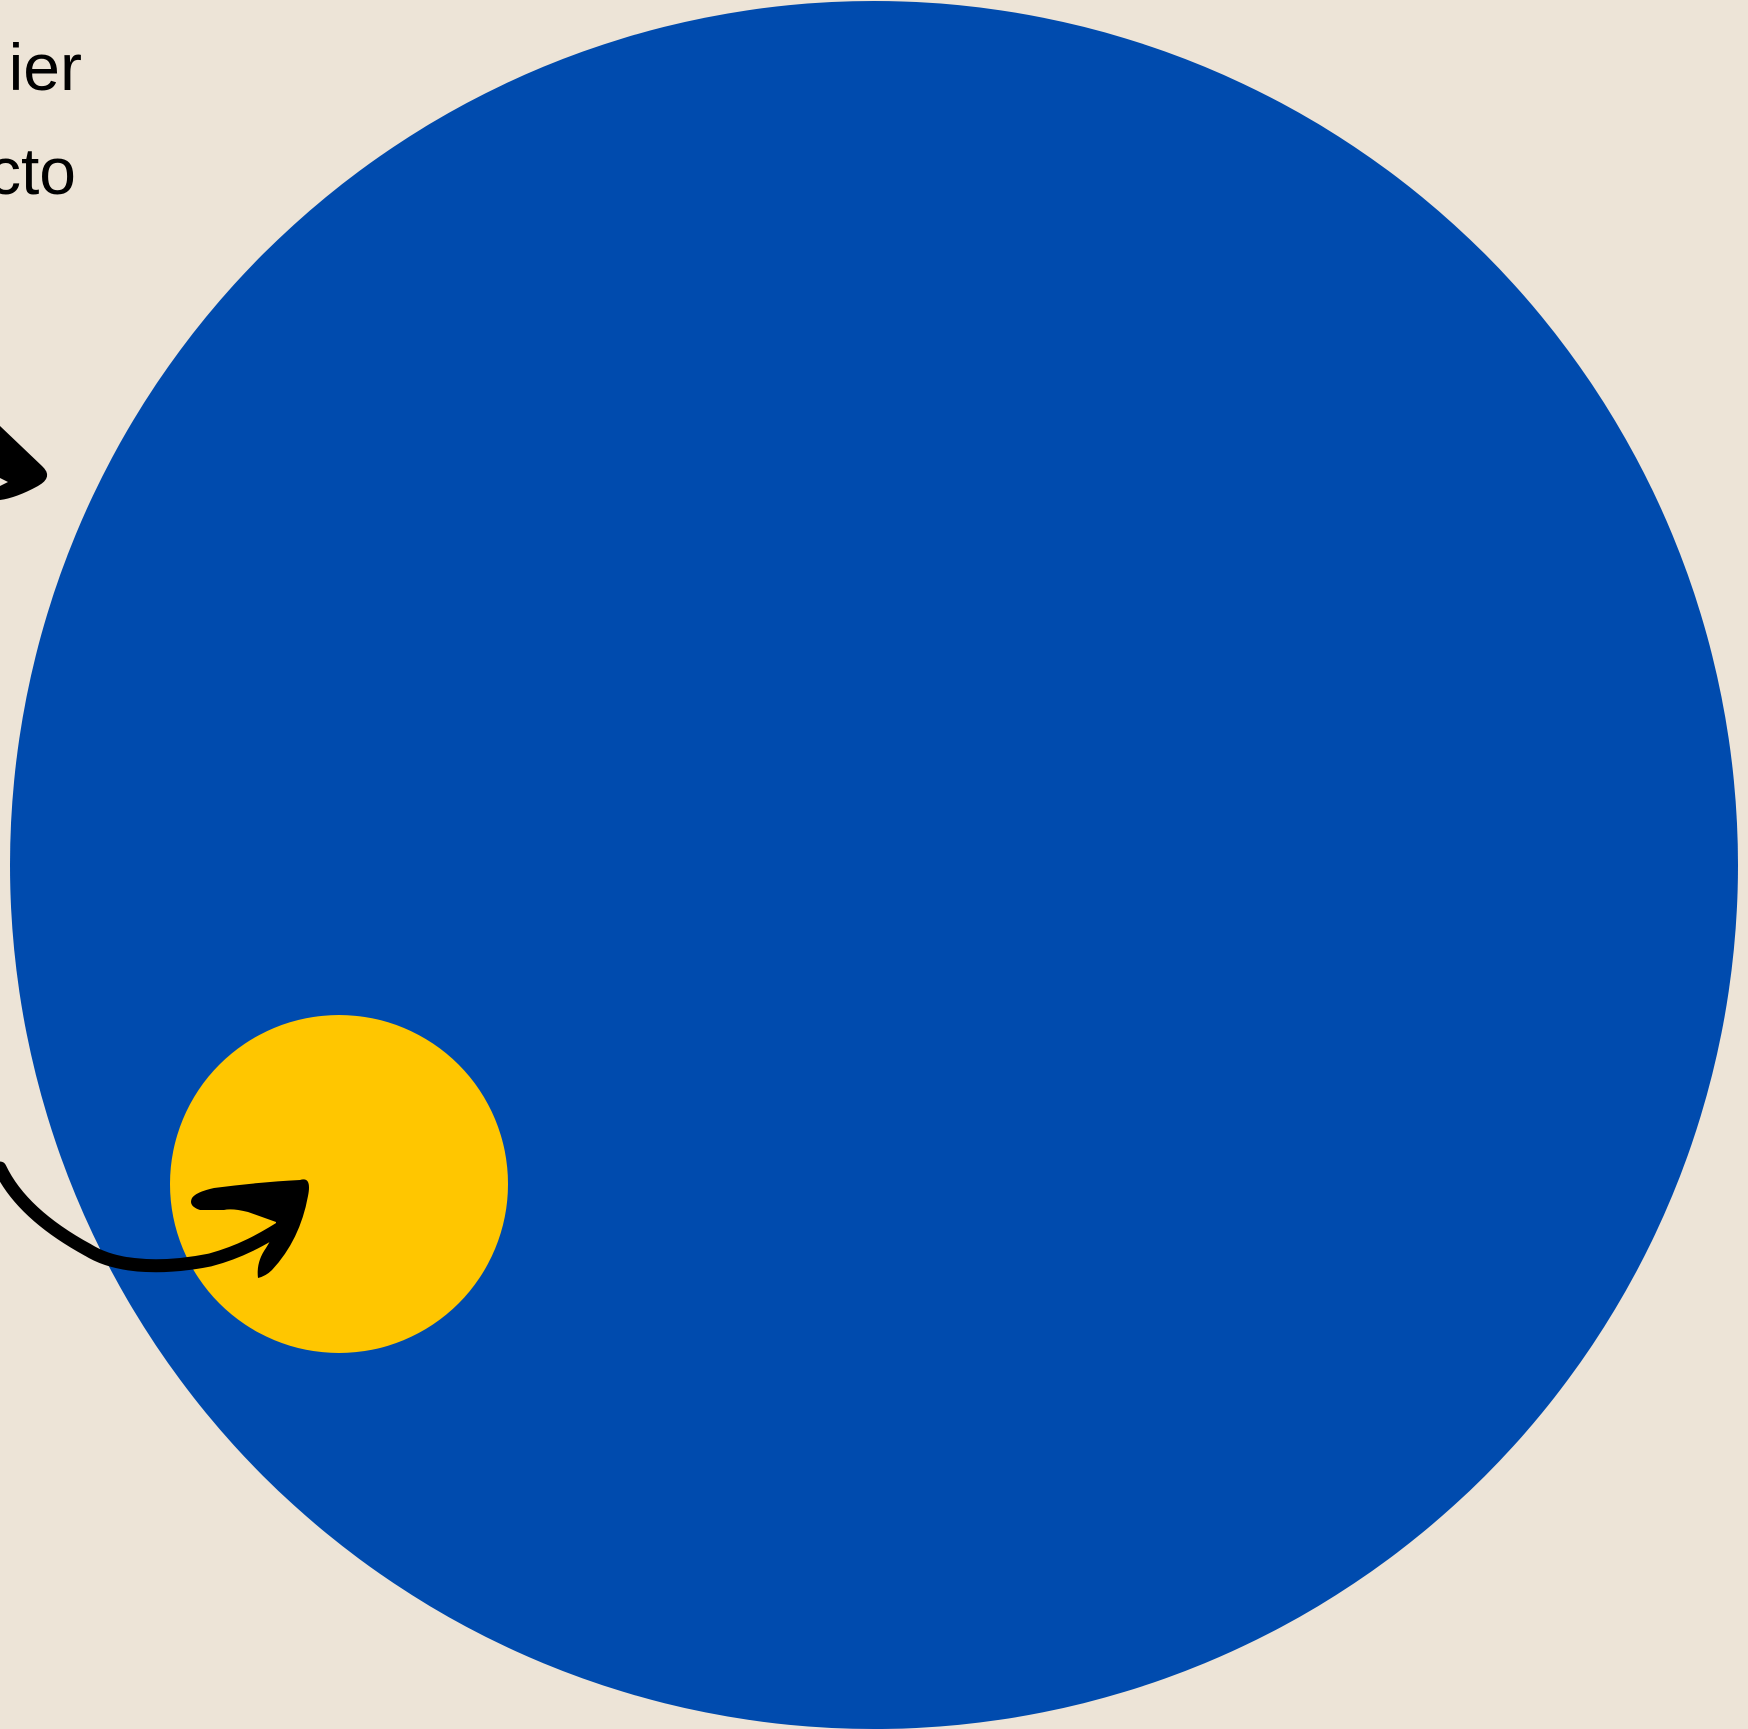  Describe the element at coordinates (250, 1228) in the screenshot. I see `curved-arrow-head-icon` at that location.